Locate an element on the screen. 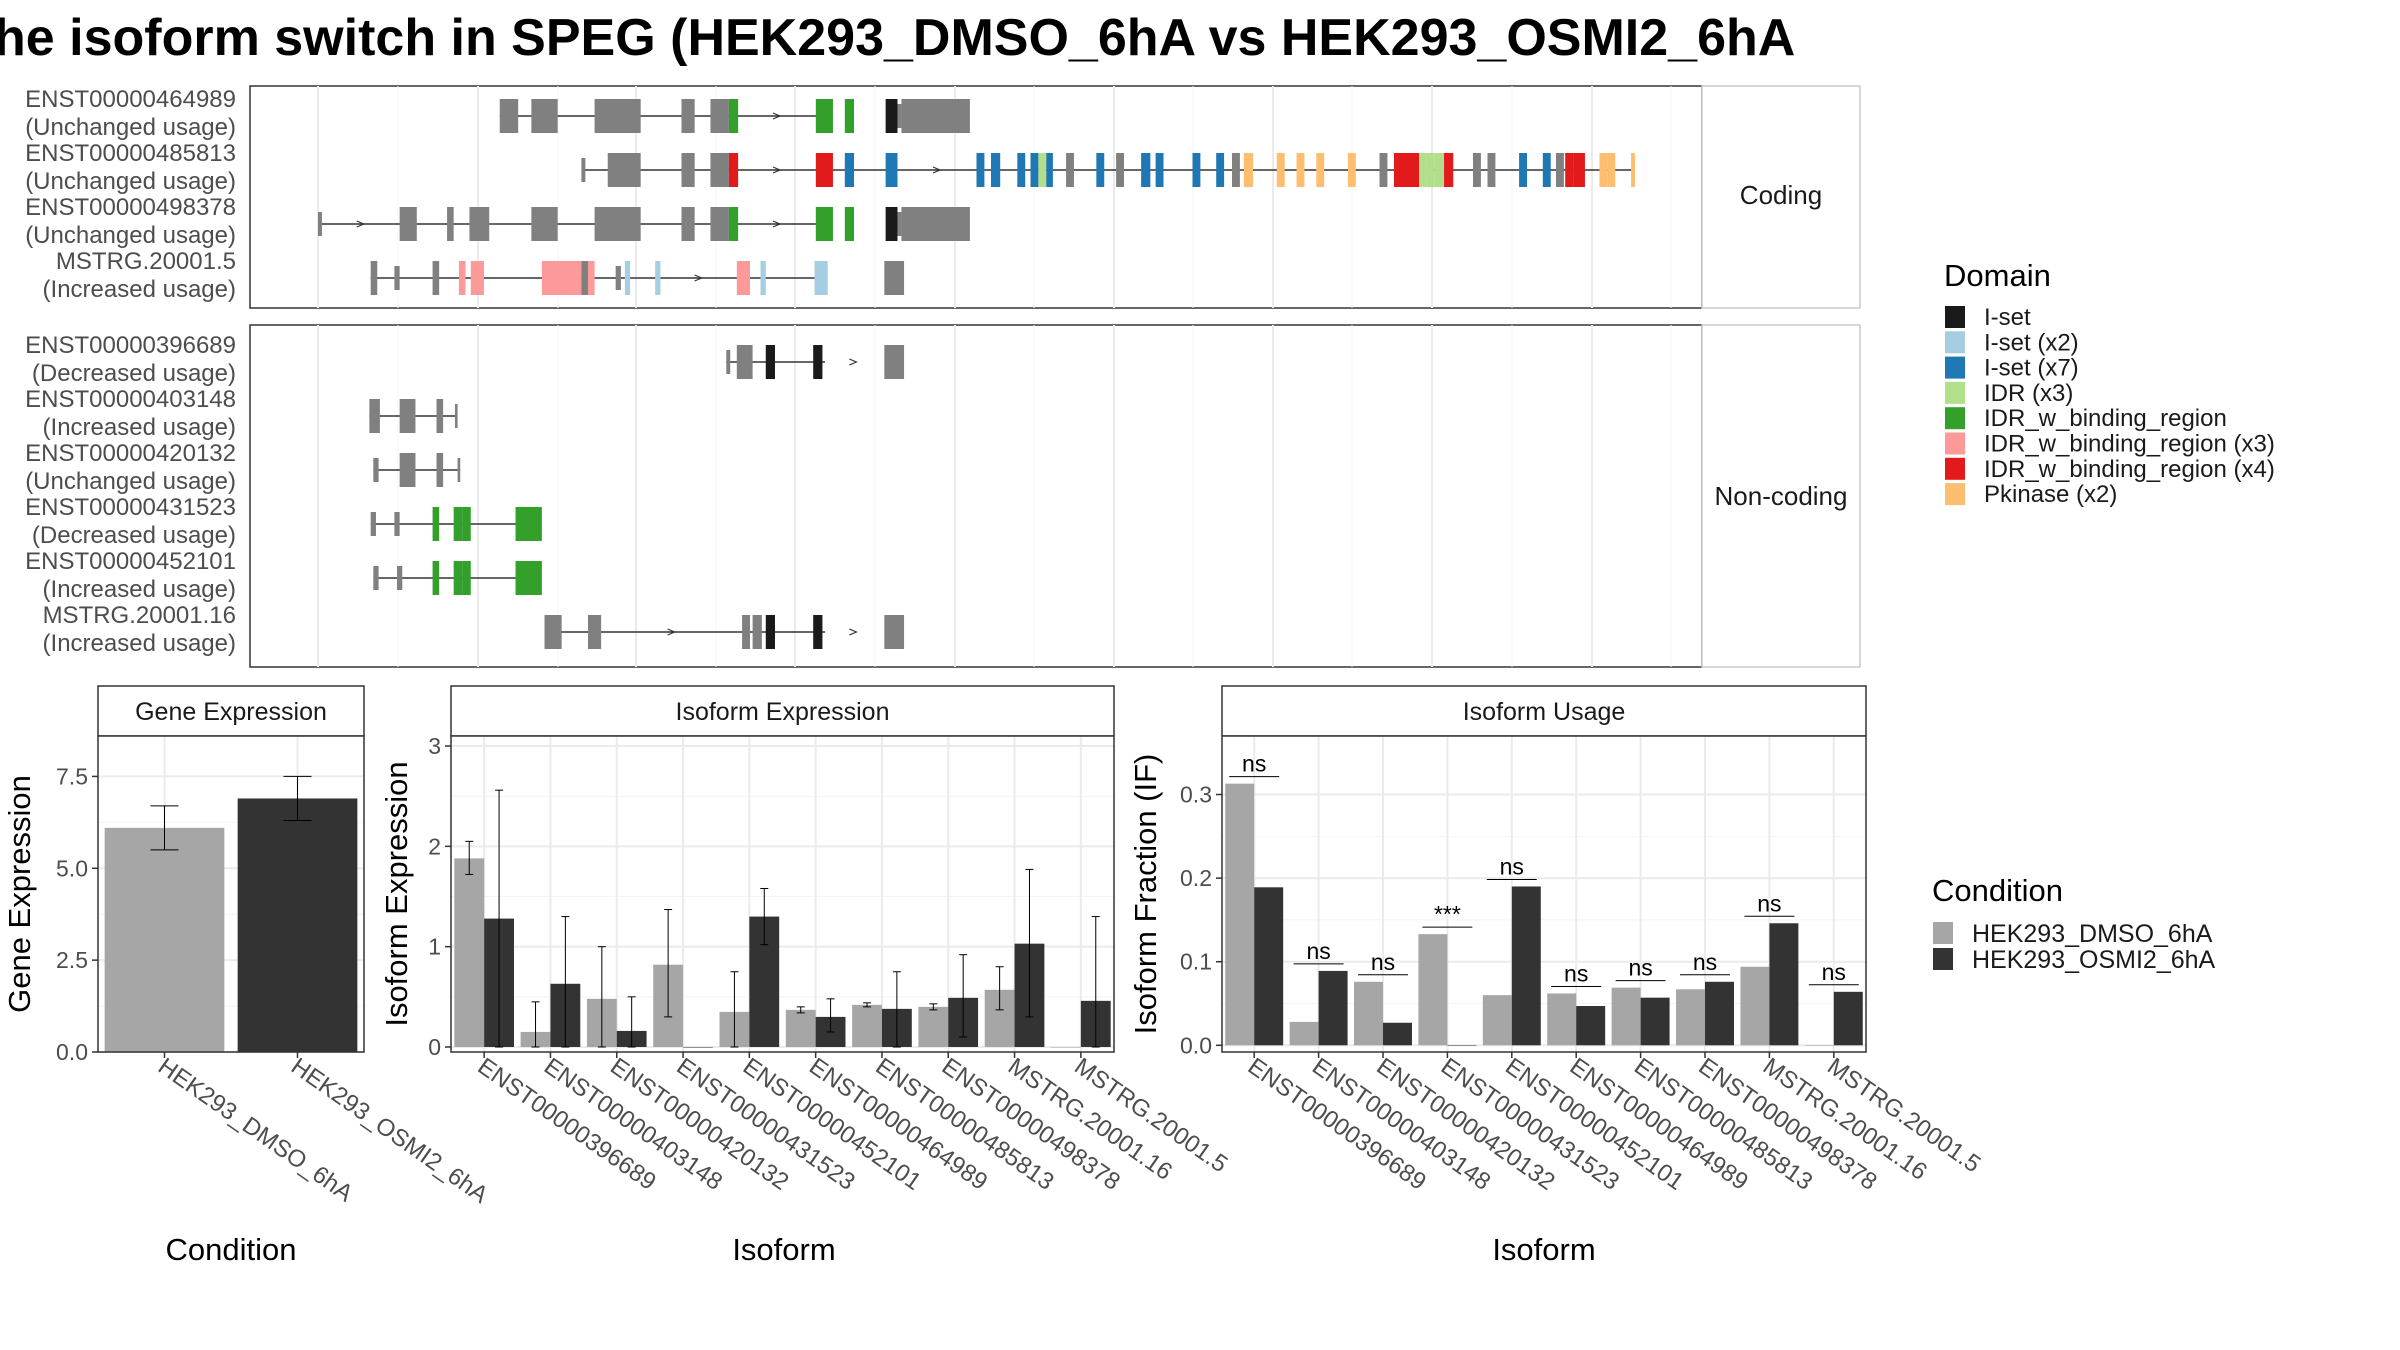  condition-swatch-osmi is located at coordinates (1943, 959).